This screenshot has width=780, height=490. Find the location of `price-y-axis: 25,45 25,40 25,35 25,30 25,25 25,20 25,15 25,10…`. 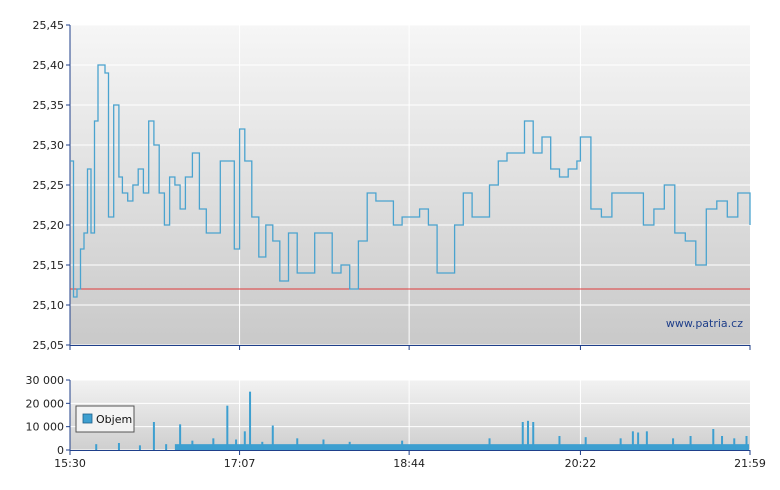

price-y-axis: 25,45 25,40 25,35 25,30 25,25 25,20 25,15 25,10… is located at coordinates (51, 185).